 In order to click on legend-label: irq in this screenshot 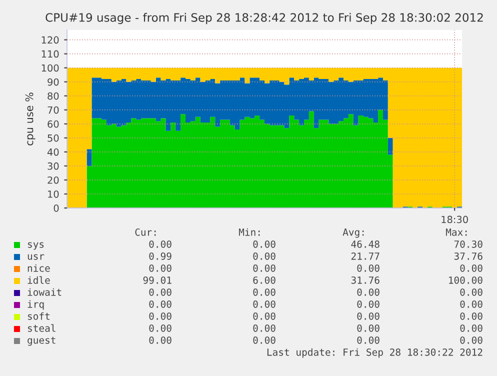, I will do `click(36, 305)`.